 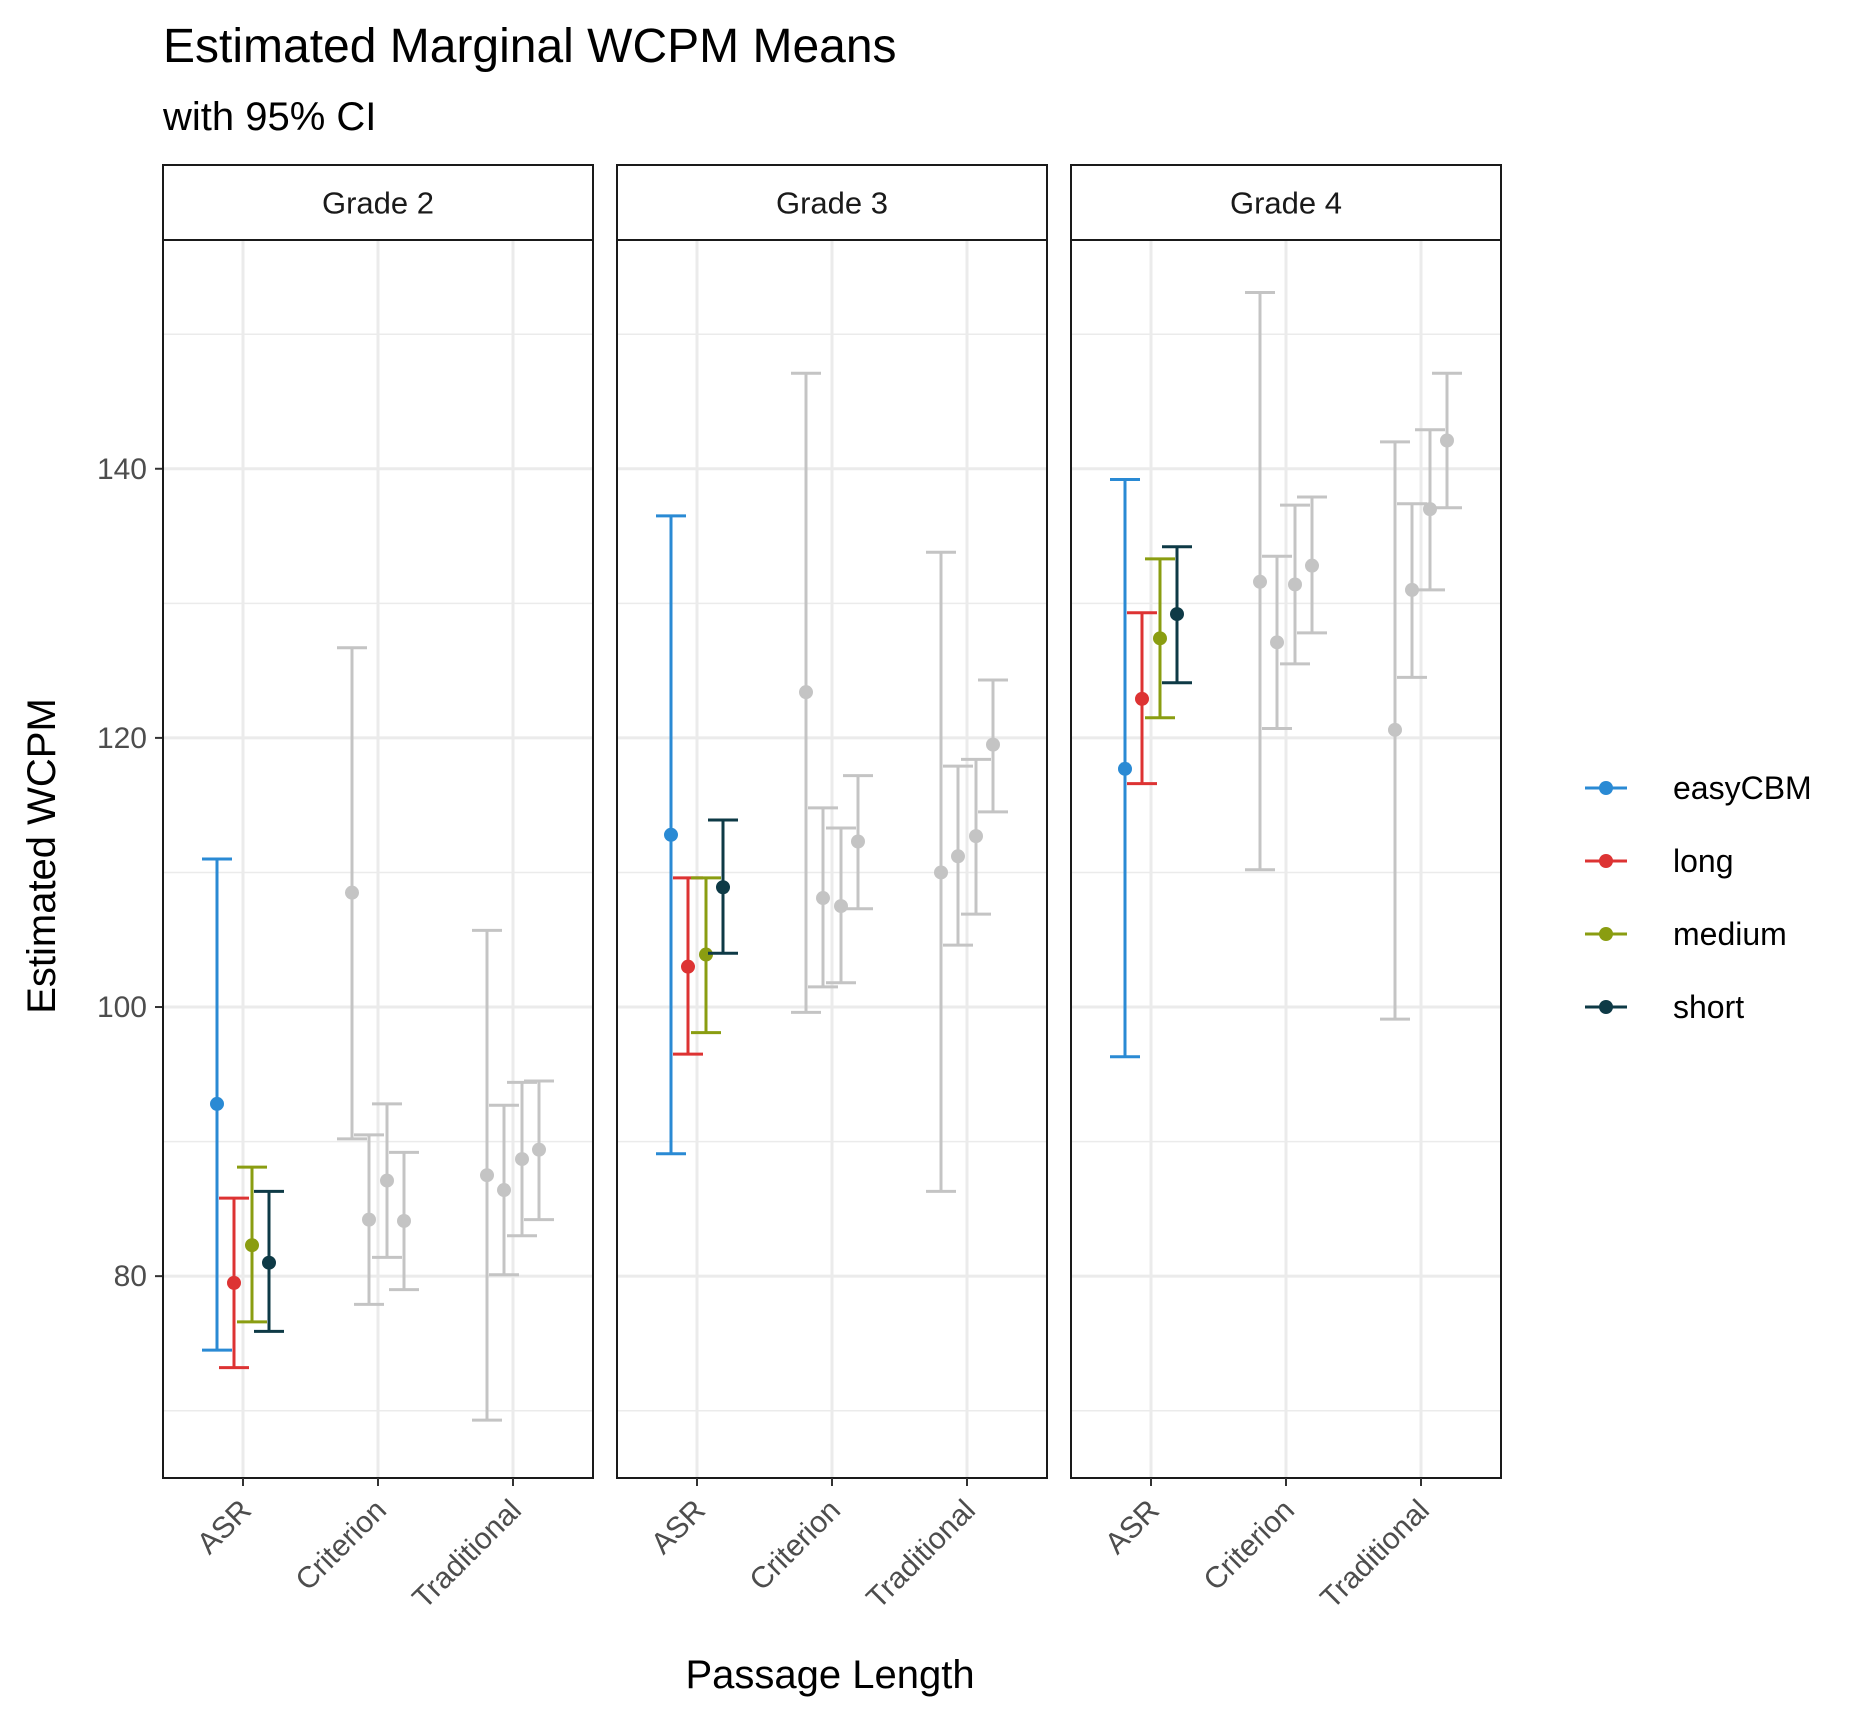 What do you see at coordinates (1742, 788) in the screenshot?
I see `legend-label: easyCBM` at bounding box center [1742, 788].